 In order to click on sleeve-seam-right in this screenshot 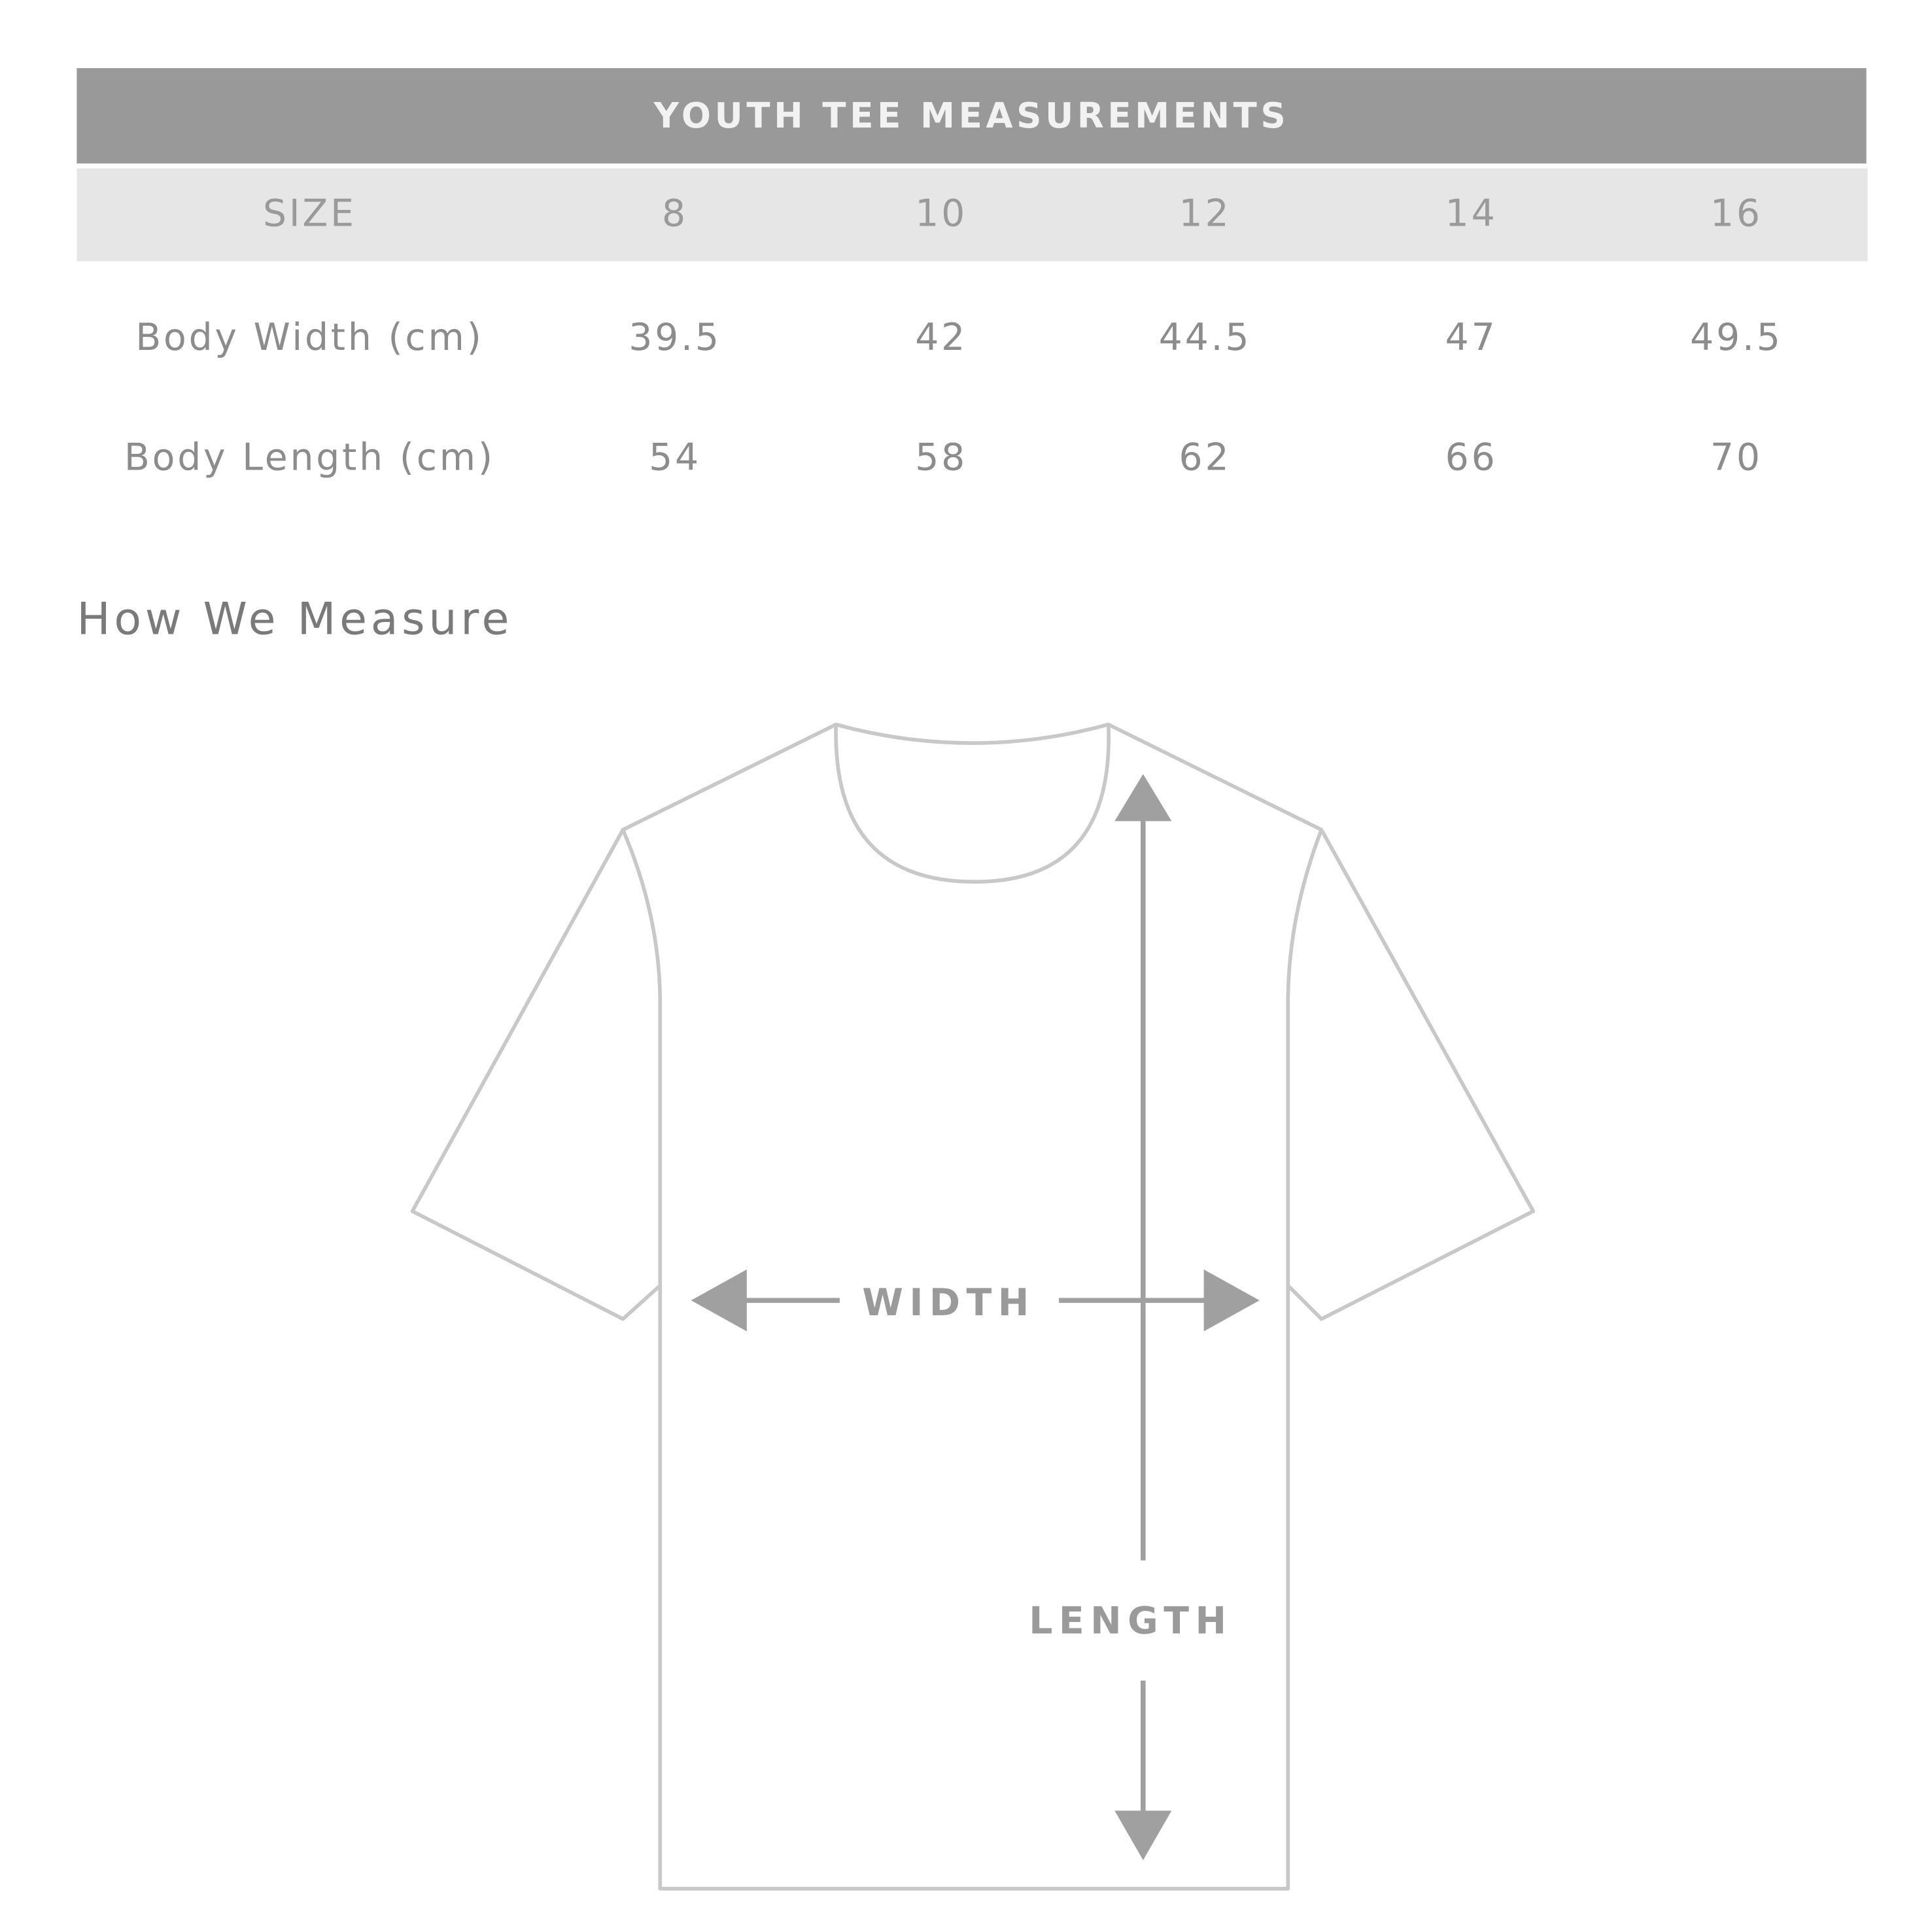, I will do `click(1305, 1057)`.